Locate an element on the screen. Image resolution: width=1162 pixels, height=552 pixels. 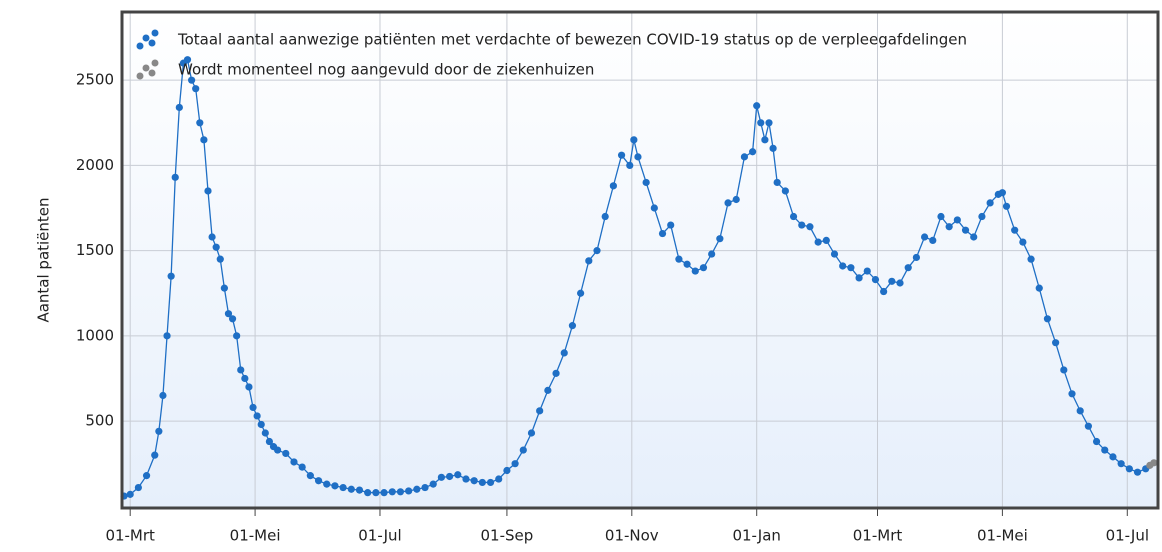
x-tick-label: 01-Mrt is located at coordinates (130, 536).